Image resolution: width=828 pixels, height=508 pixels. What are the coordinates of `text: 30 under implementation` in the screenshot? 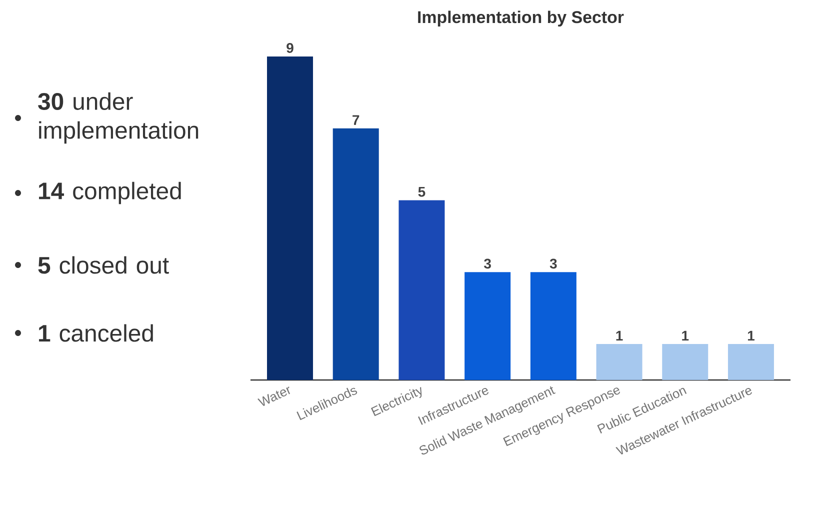 It's located at (118, 118).